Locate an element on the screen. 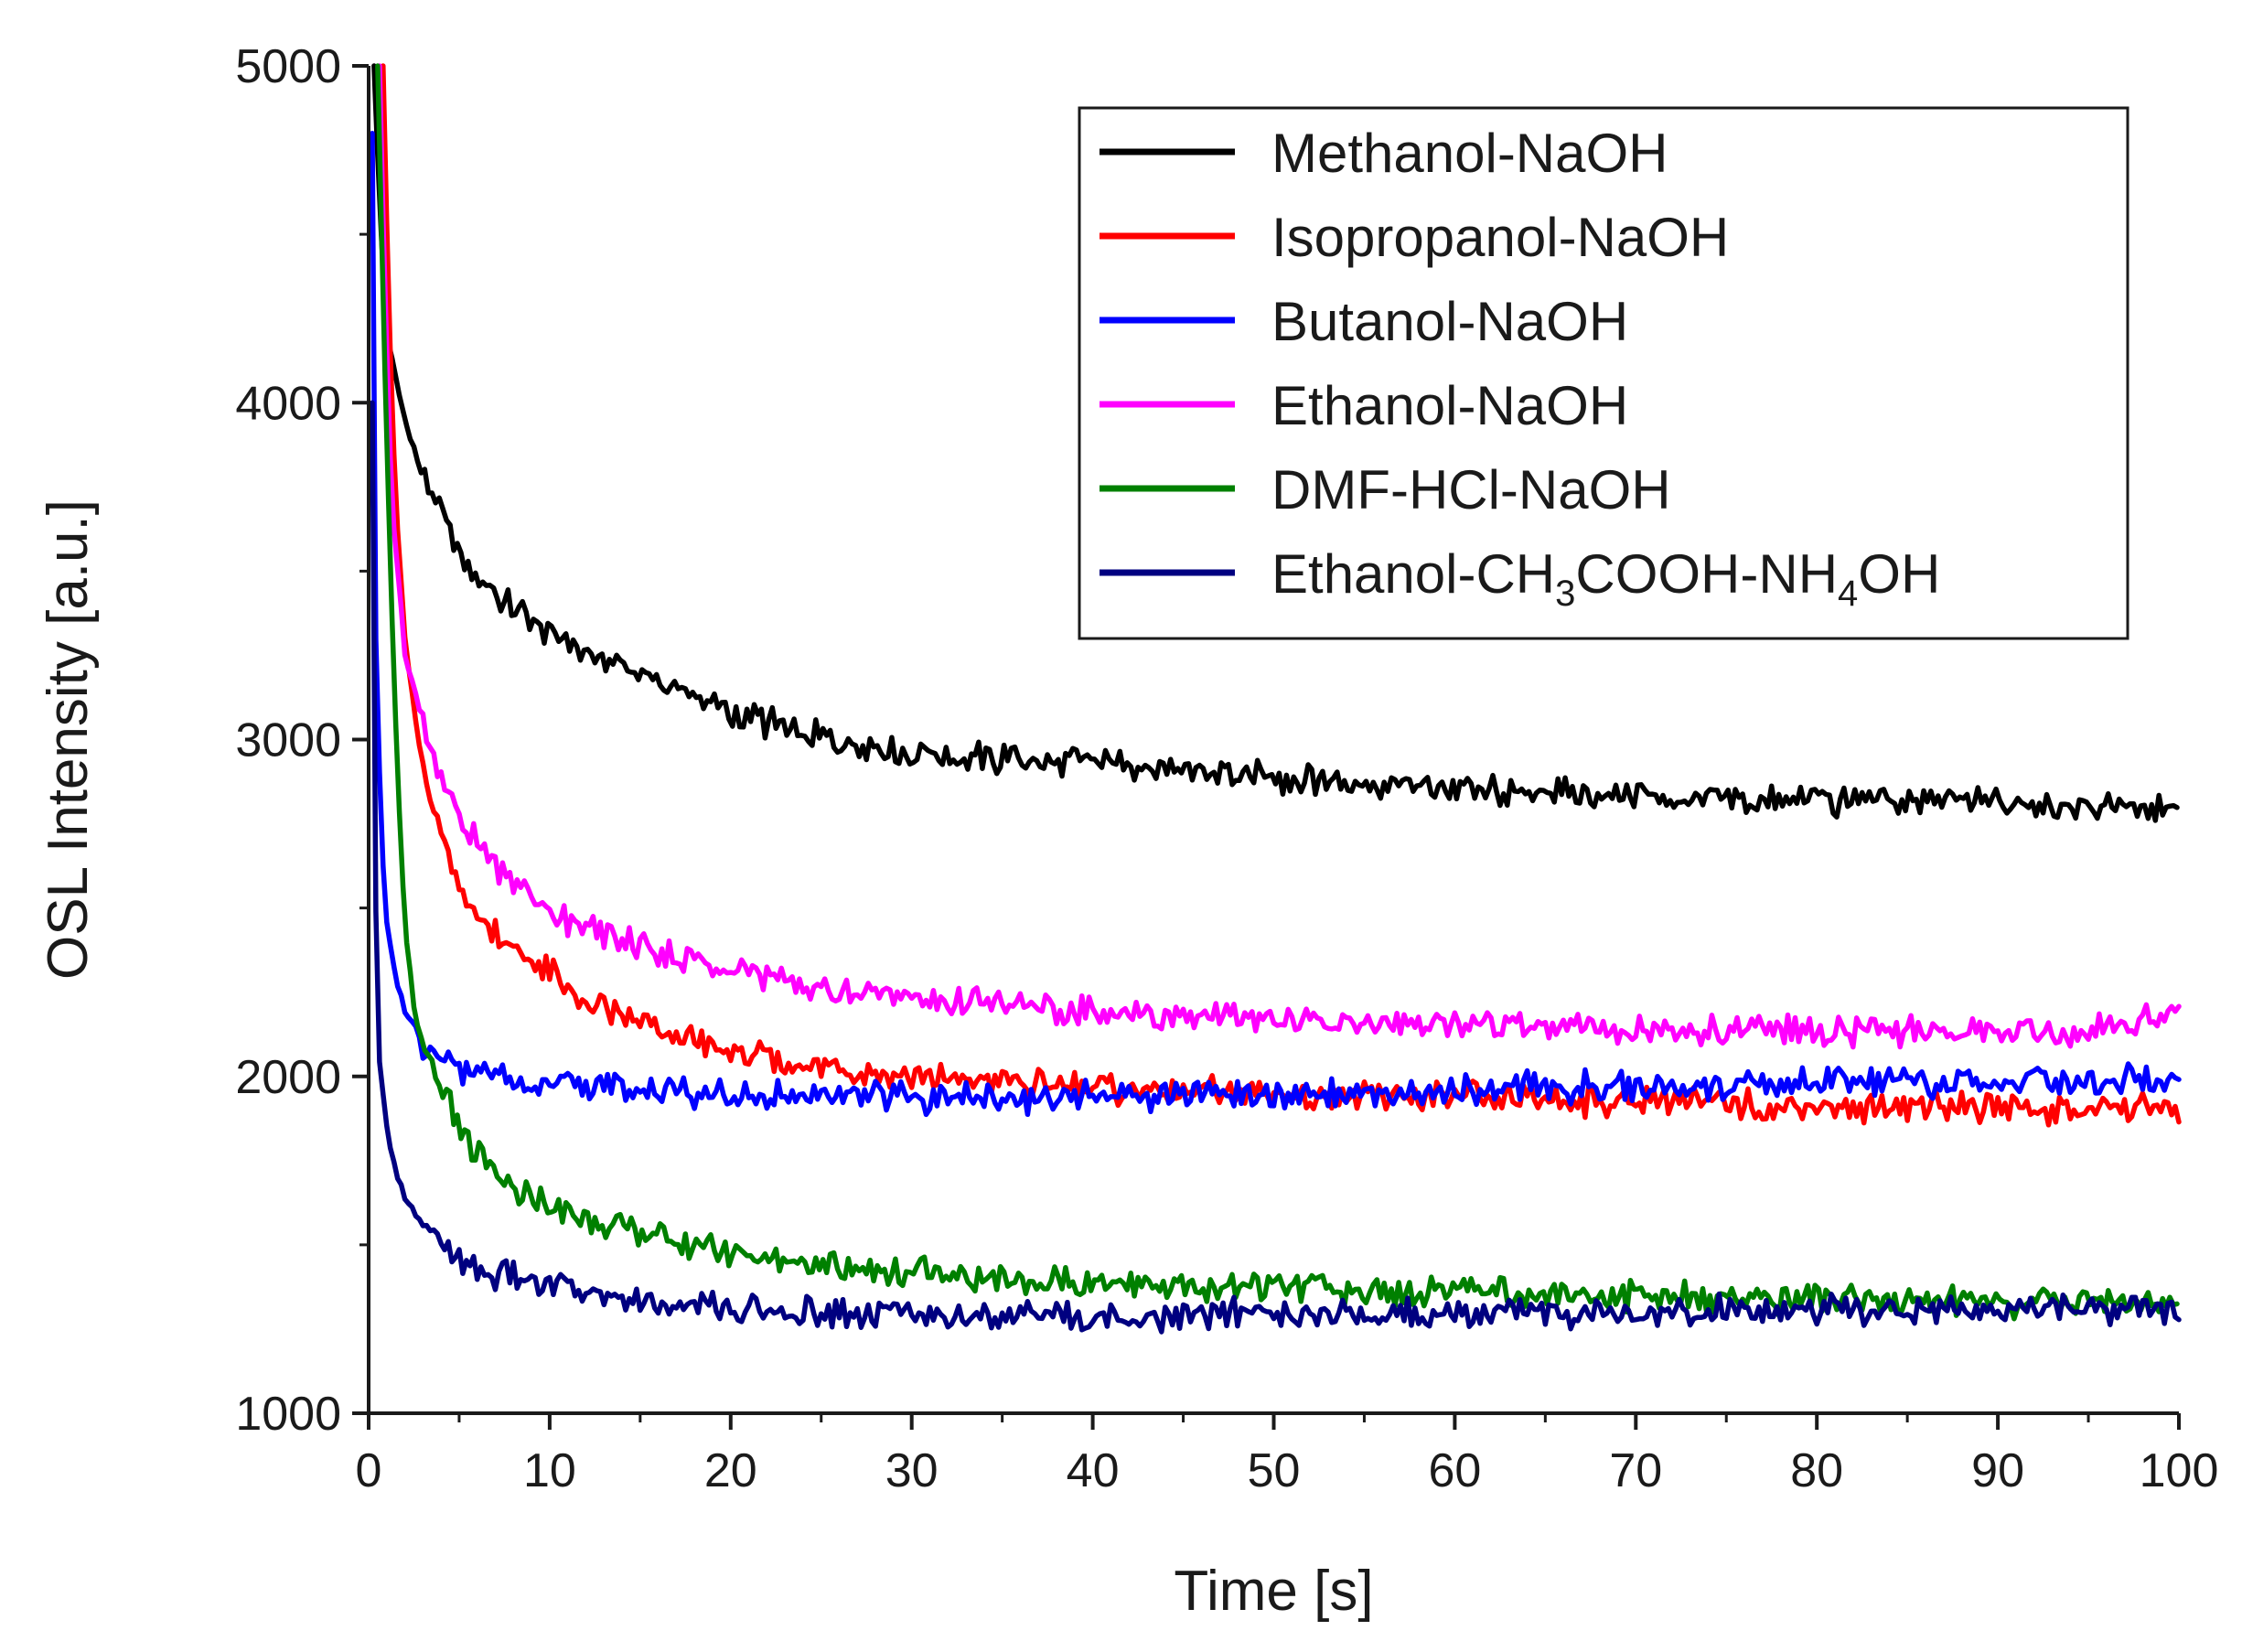  y-tick-label: 4000 is located at coordinates (288, 403).